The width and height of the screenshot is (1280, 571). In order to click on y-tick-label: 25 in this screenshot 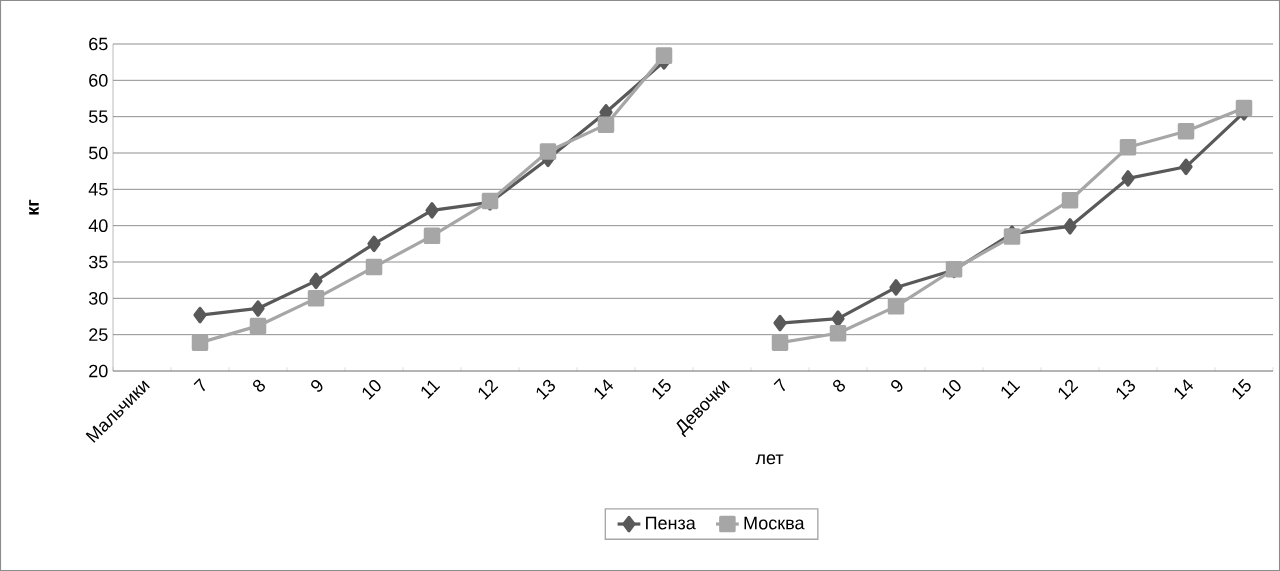, I will do `click(98, 335)`.